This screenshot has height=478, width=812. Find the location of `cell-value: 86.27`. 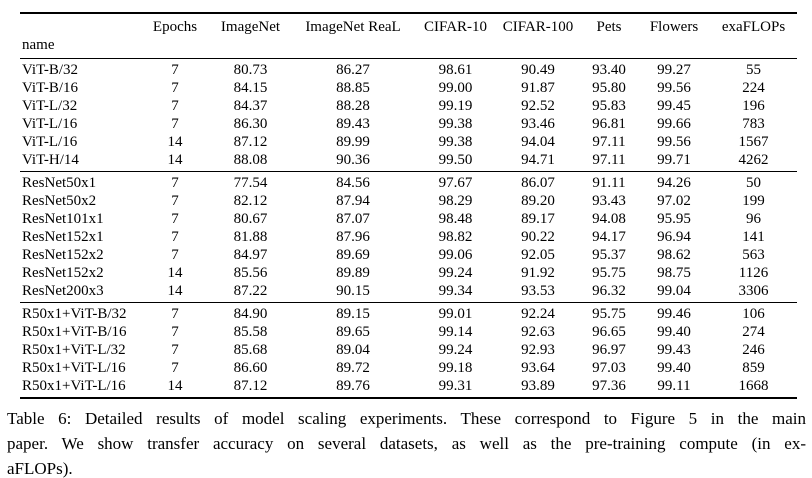

cell-value: 86.27 is located at coordinates (353, 70).